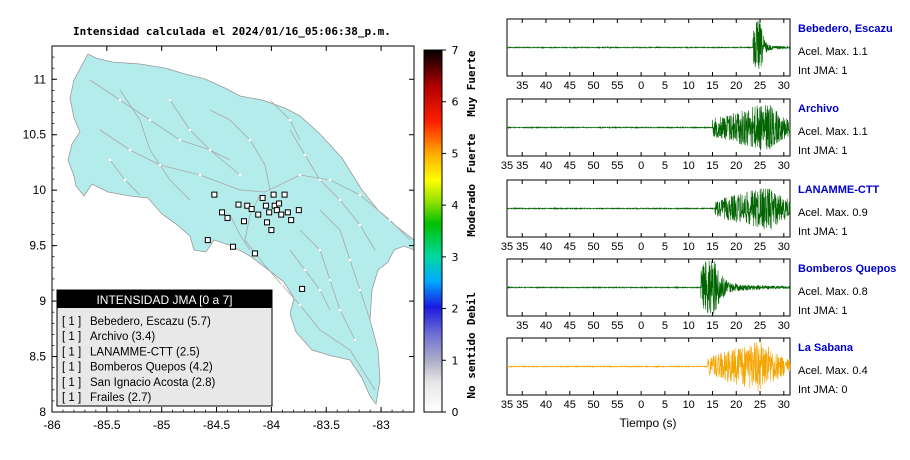  Describe the element at coordinates (42, 412) in the screenshot. I see `y-tick-label: 8` at that location.